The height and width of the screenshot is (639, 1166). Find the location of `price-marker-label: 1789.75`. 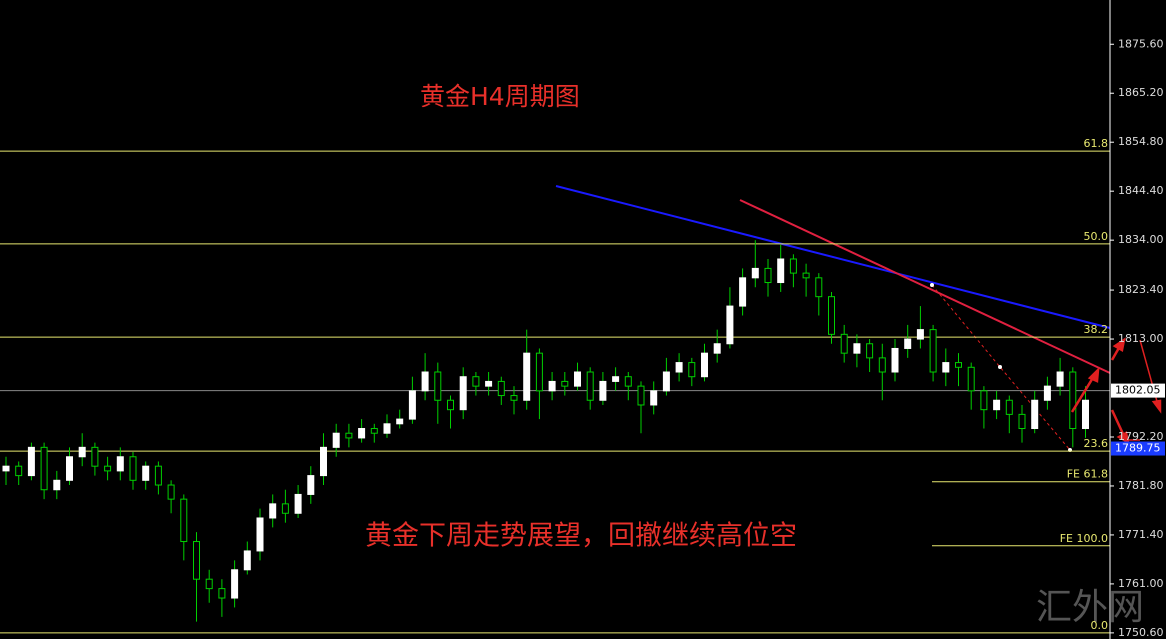

price-marker-label: 1789.75 is located at coordinates (1138, 448).